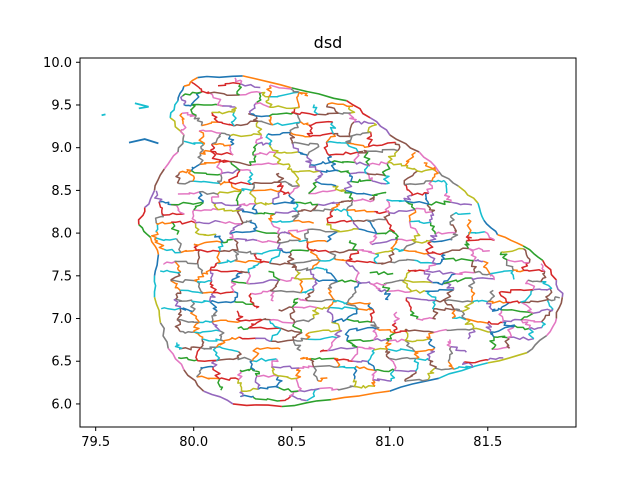 This screenshot has height=480, width=640. I want to click on y-tick-label: 8.5, so click(61, 191).